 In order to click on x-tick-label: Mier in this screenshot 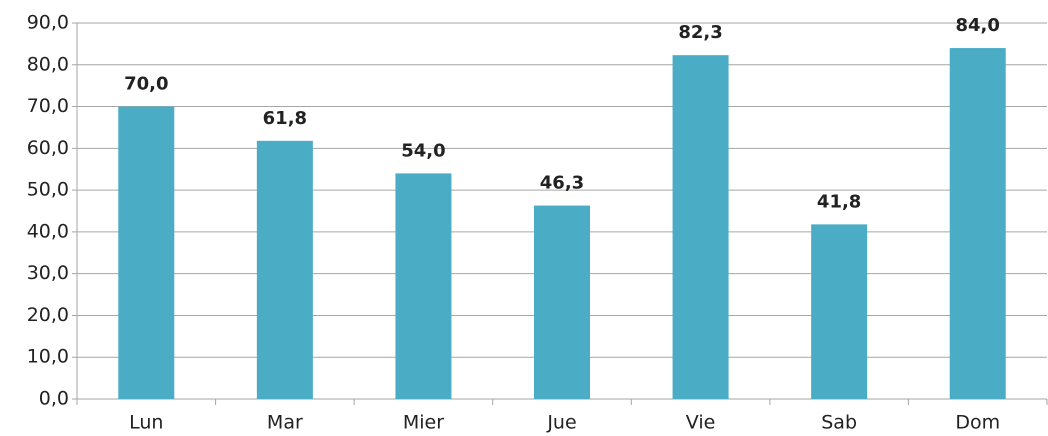, I will do `click(423, 423)`.